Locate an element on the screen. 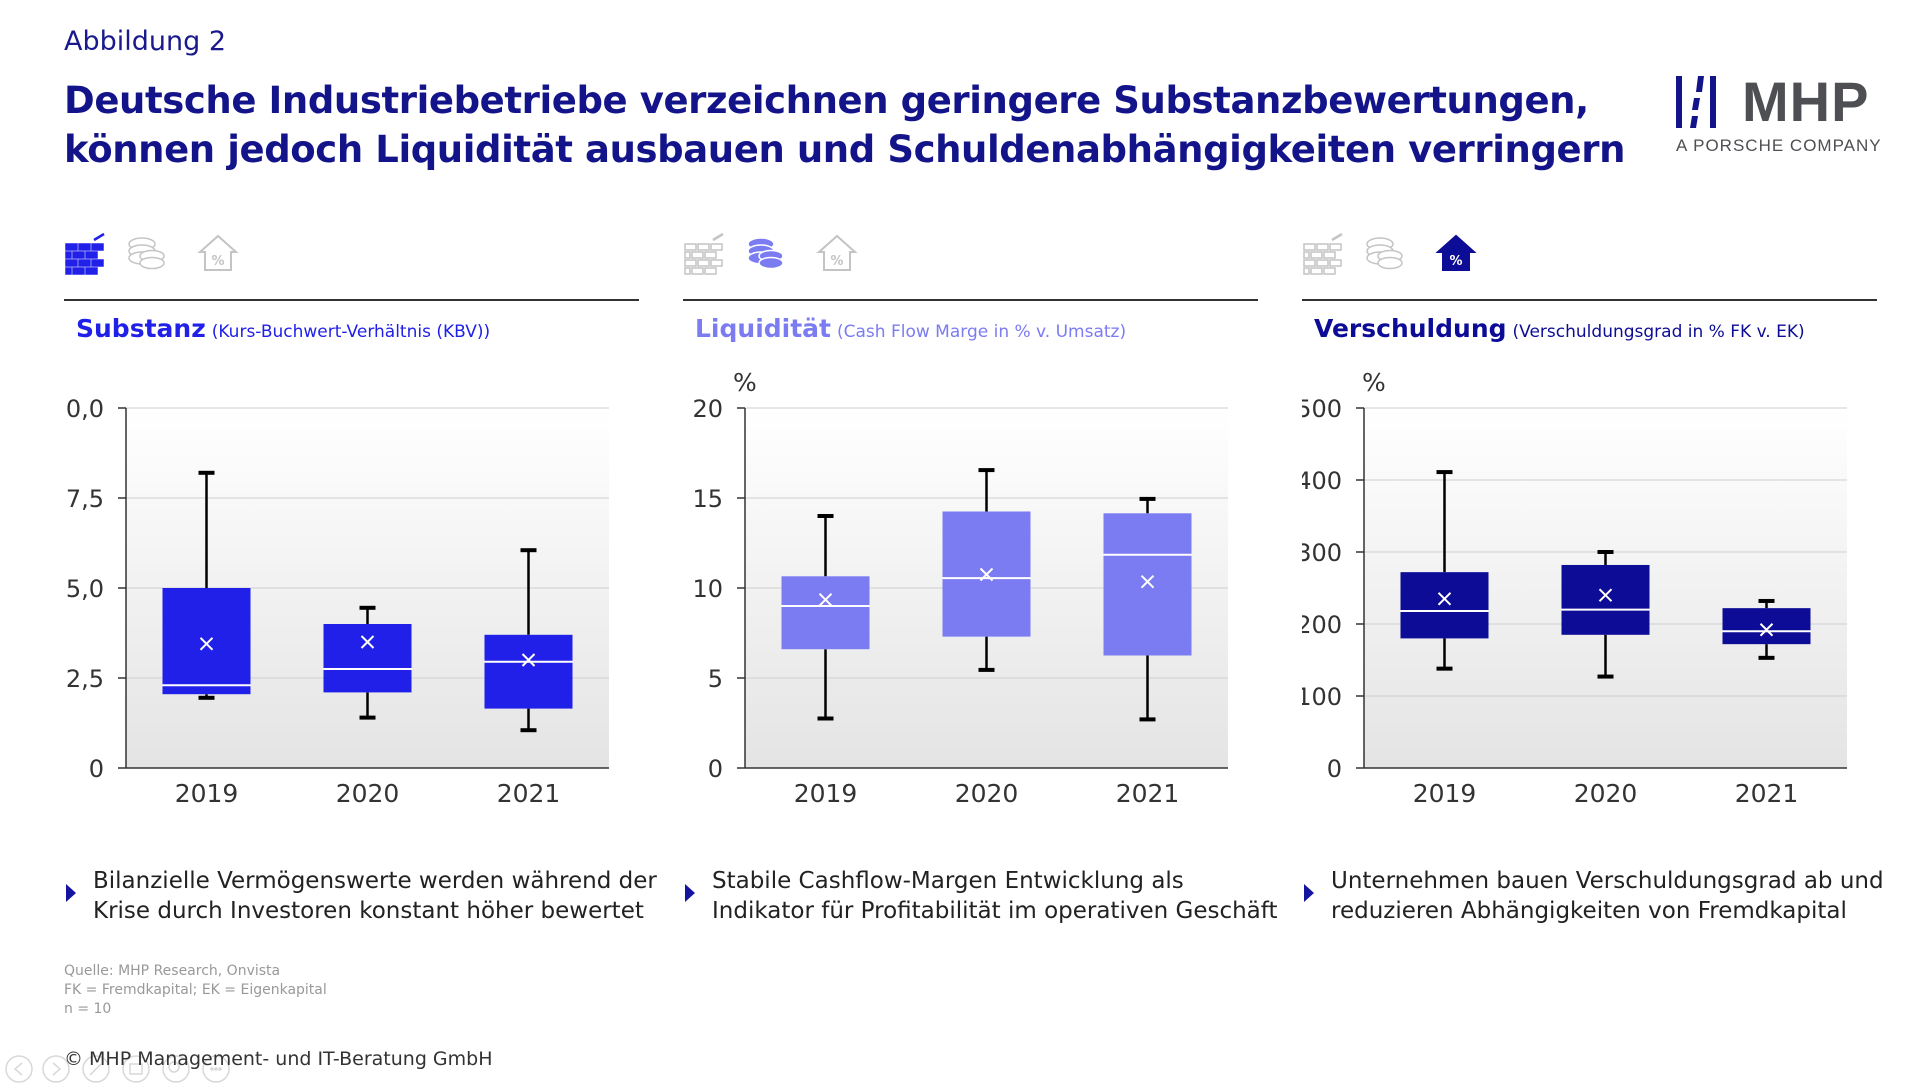 The image size is (1920, 1084). prev-arrow-icon is located at coordinates (18, 1069).